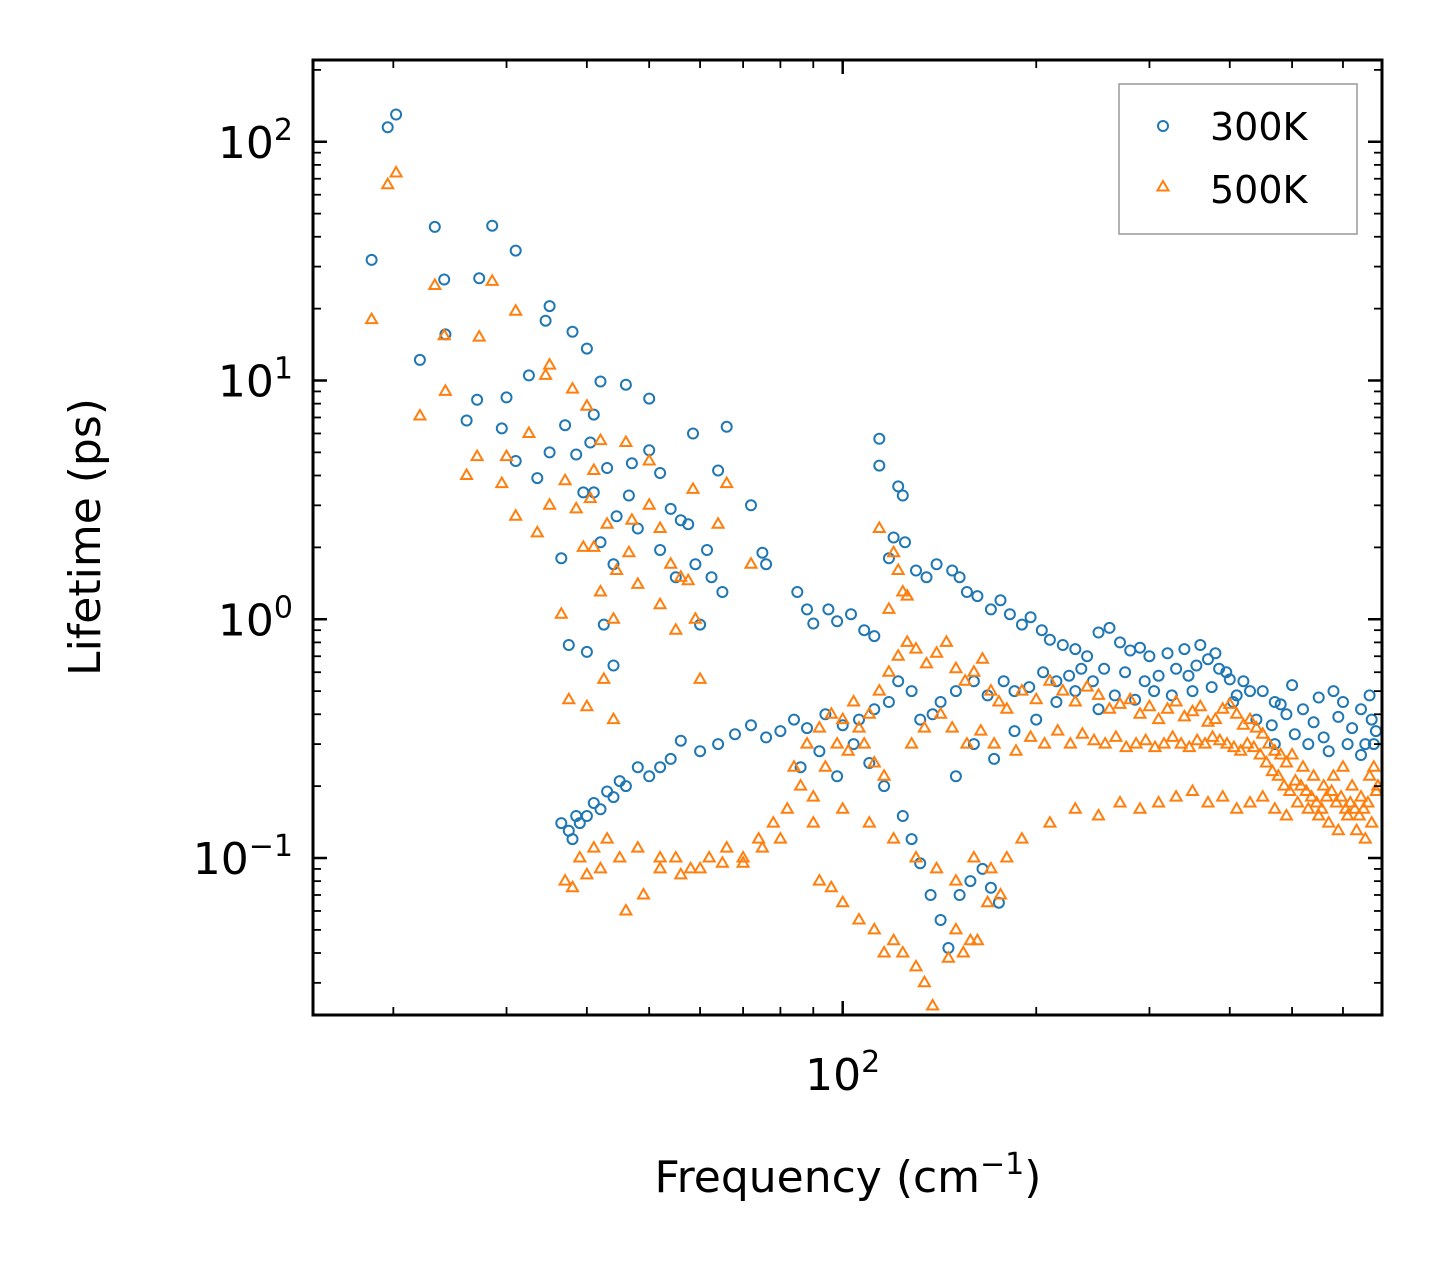 The height and width of the screenshot is (1265, 1442). Describe the element at coordinates (1259, 127) in the screenshot. I see `legend-label-300k: 300K` at that location.